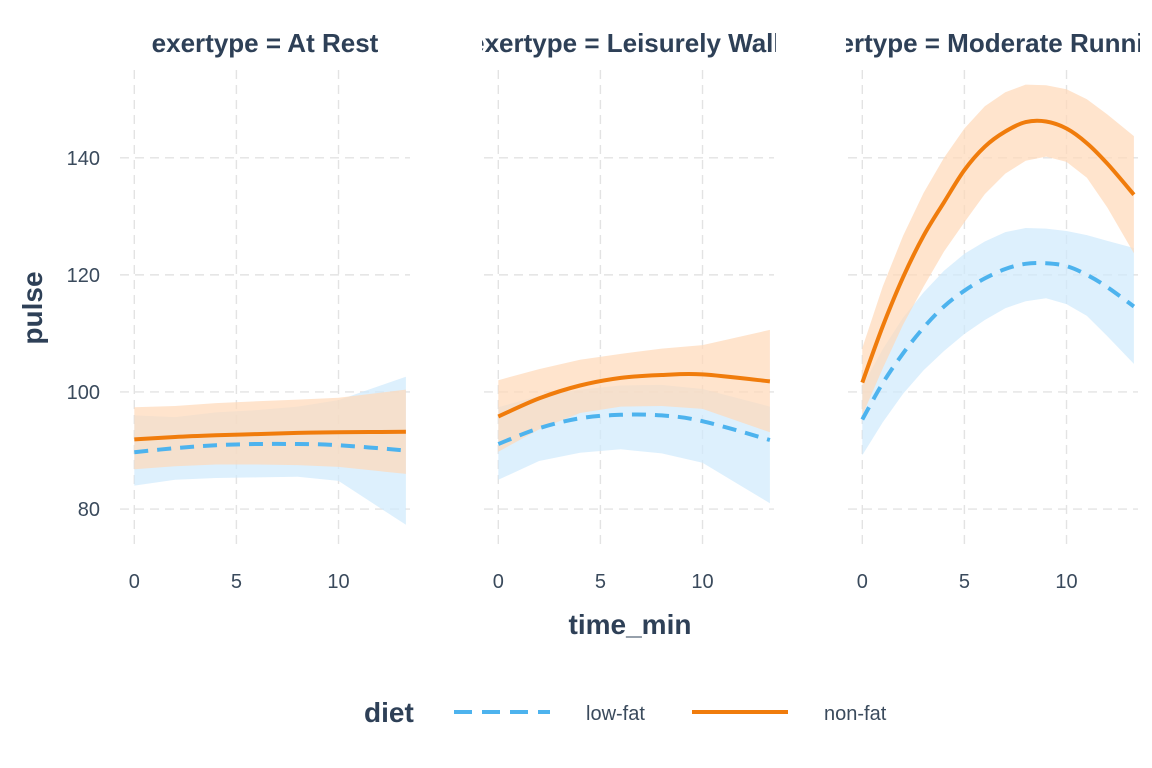  I want to click on confidence-band-low-fat, so click(998, 342).